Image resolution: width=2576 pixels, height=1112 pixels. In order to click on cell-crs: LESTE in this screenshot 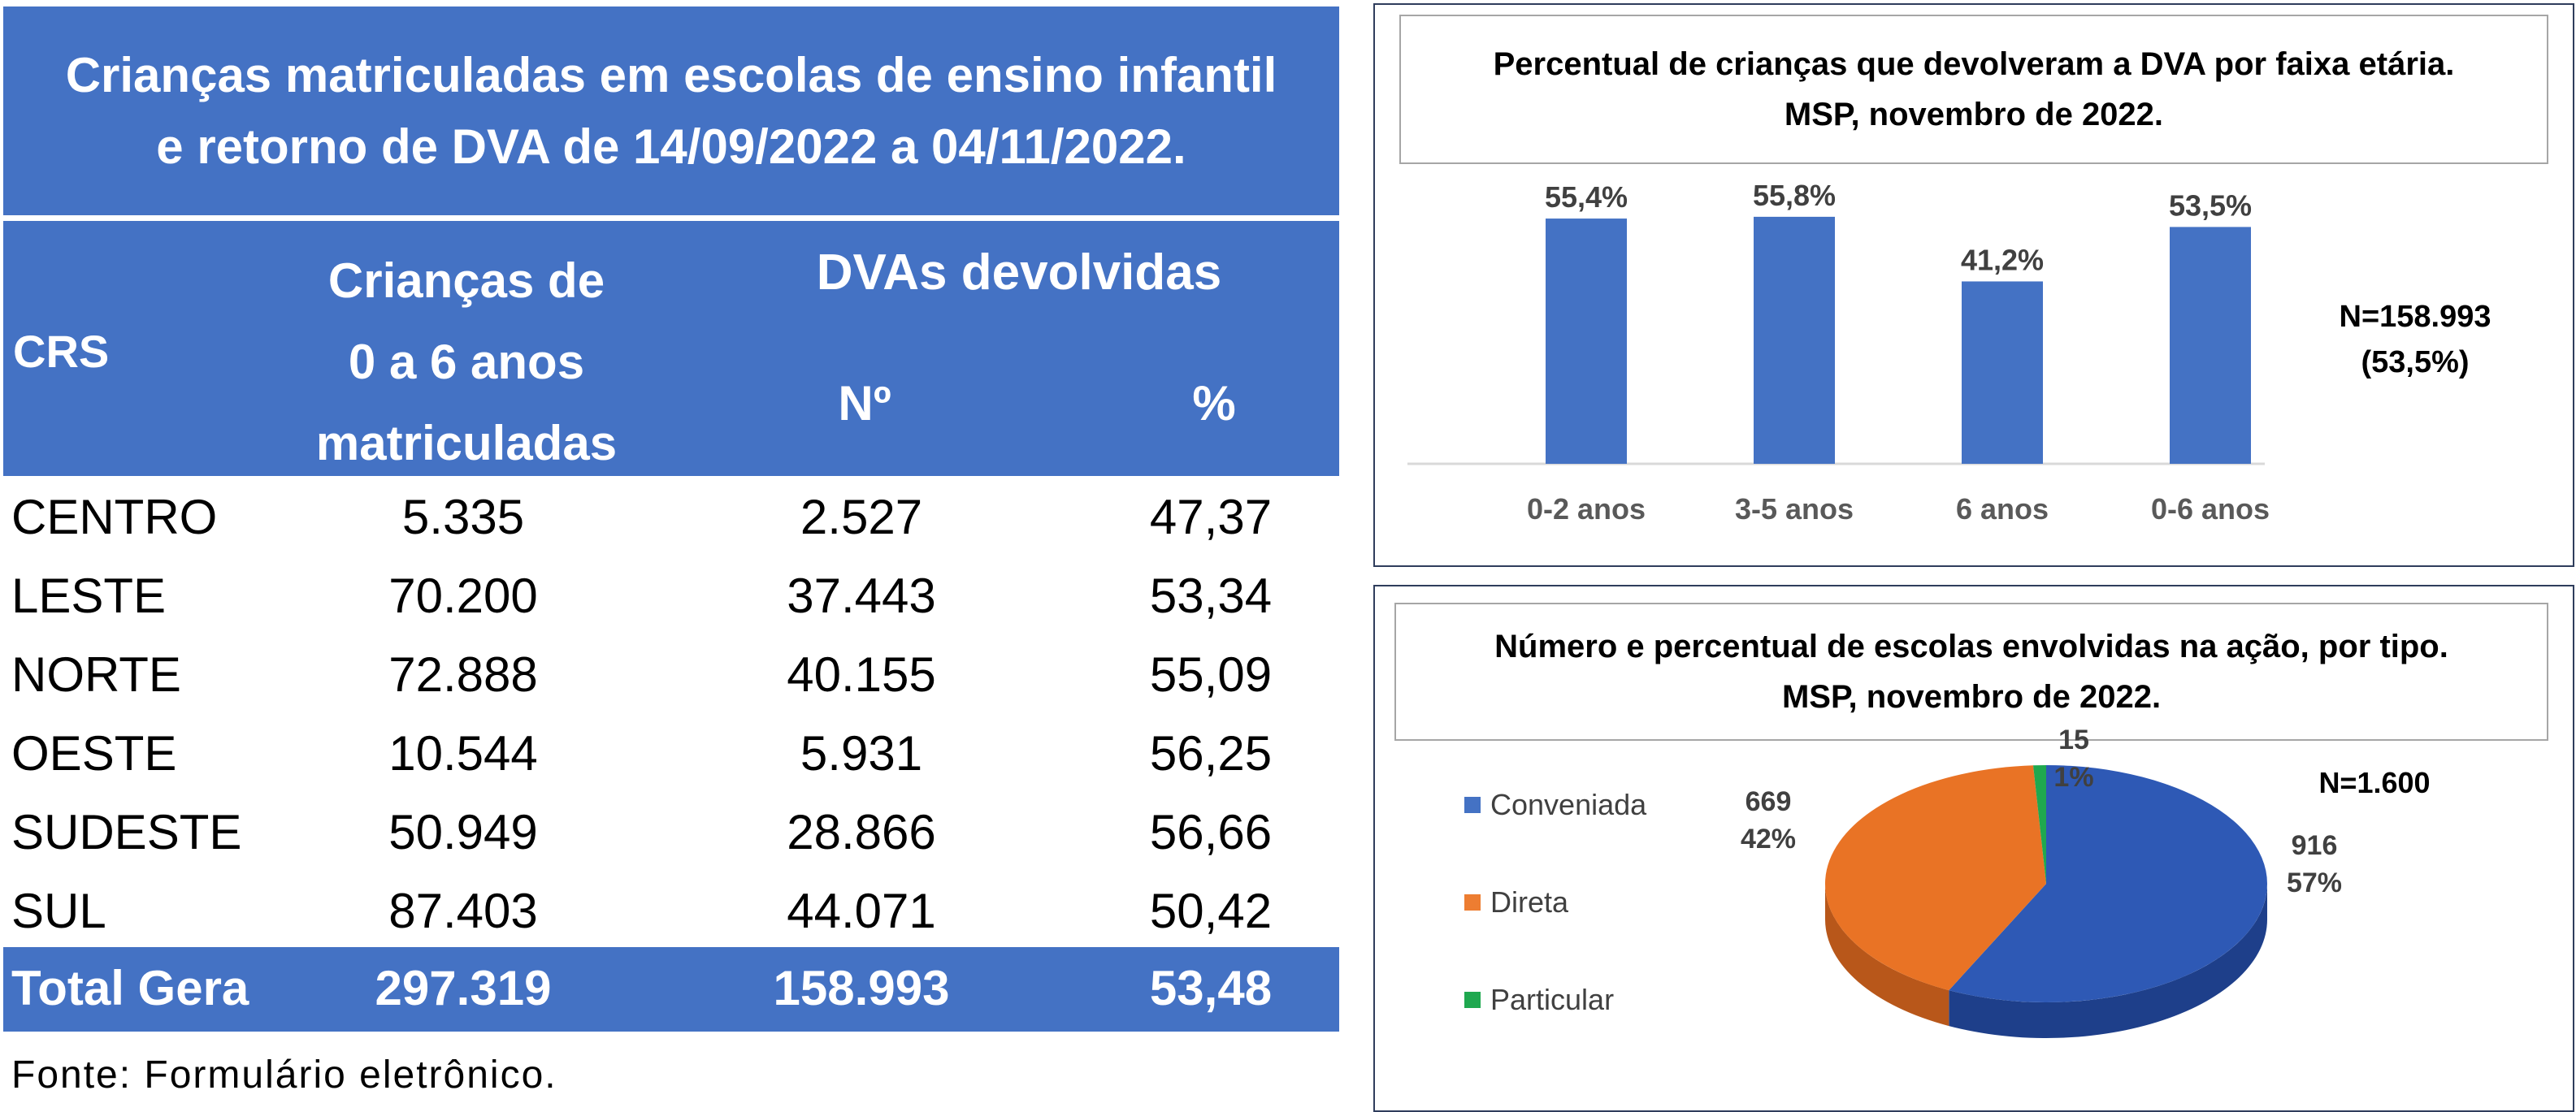, I will do `click(89, 596)`.